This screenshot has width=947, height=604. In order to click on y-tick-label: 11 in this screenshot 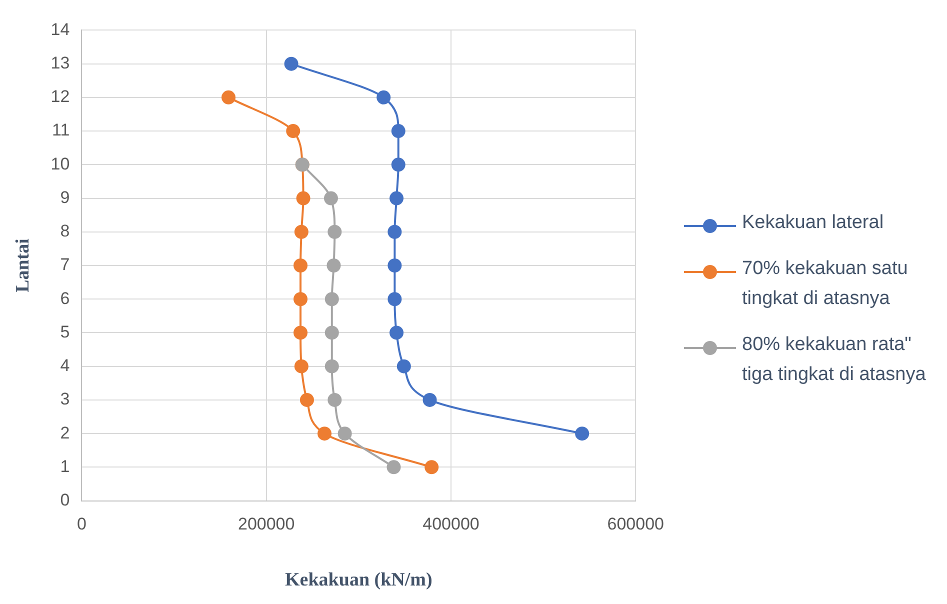, I will do `click(61, 130)`.